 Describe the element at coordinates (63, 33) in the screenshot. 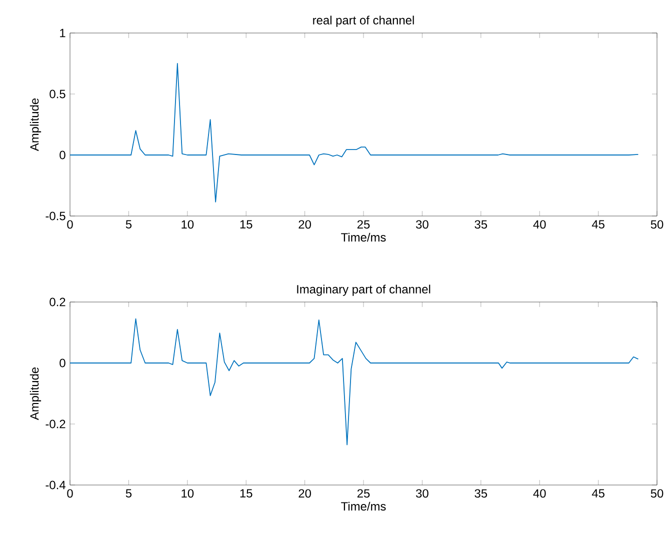

I see `y-tick-label: 1` at that location.